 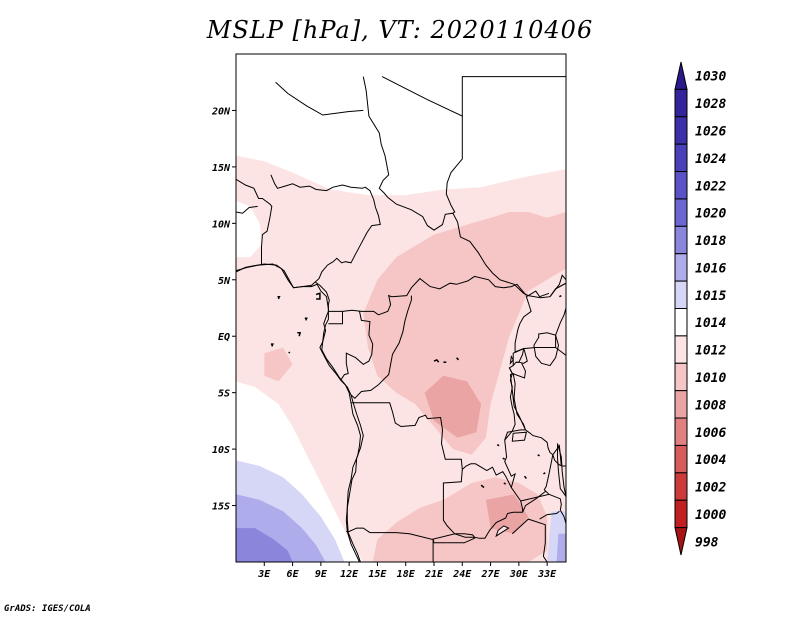 I want to click on colorbar-label-1020: 1020, so click(x=710, y=214).